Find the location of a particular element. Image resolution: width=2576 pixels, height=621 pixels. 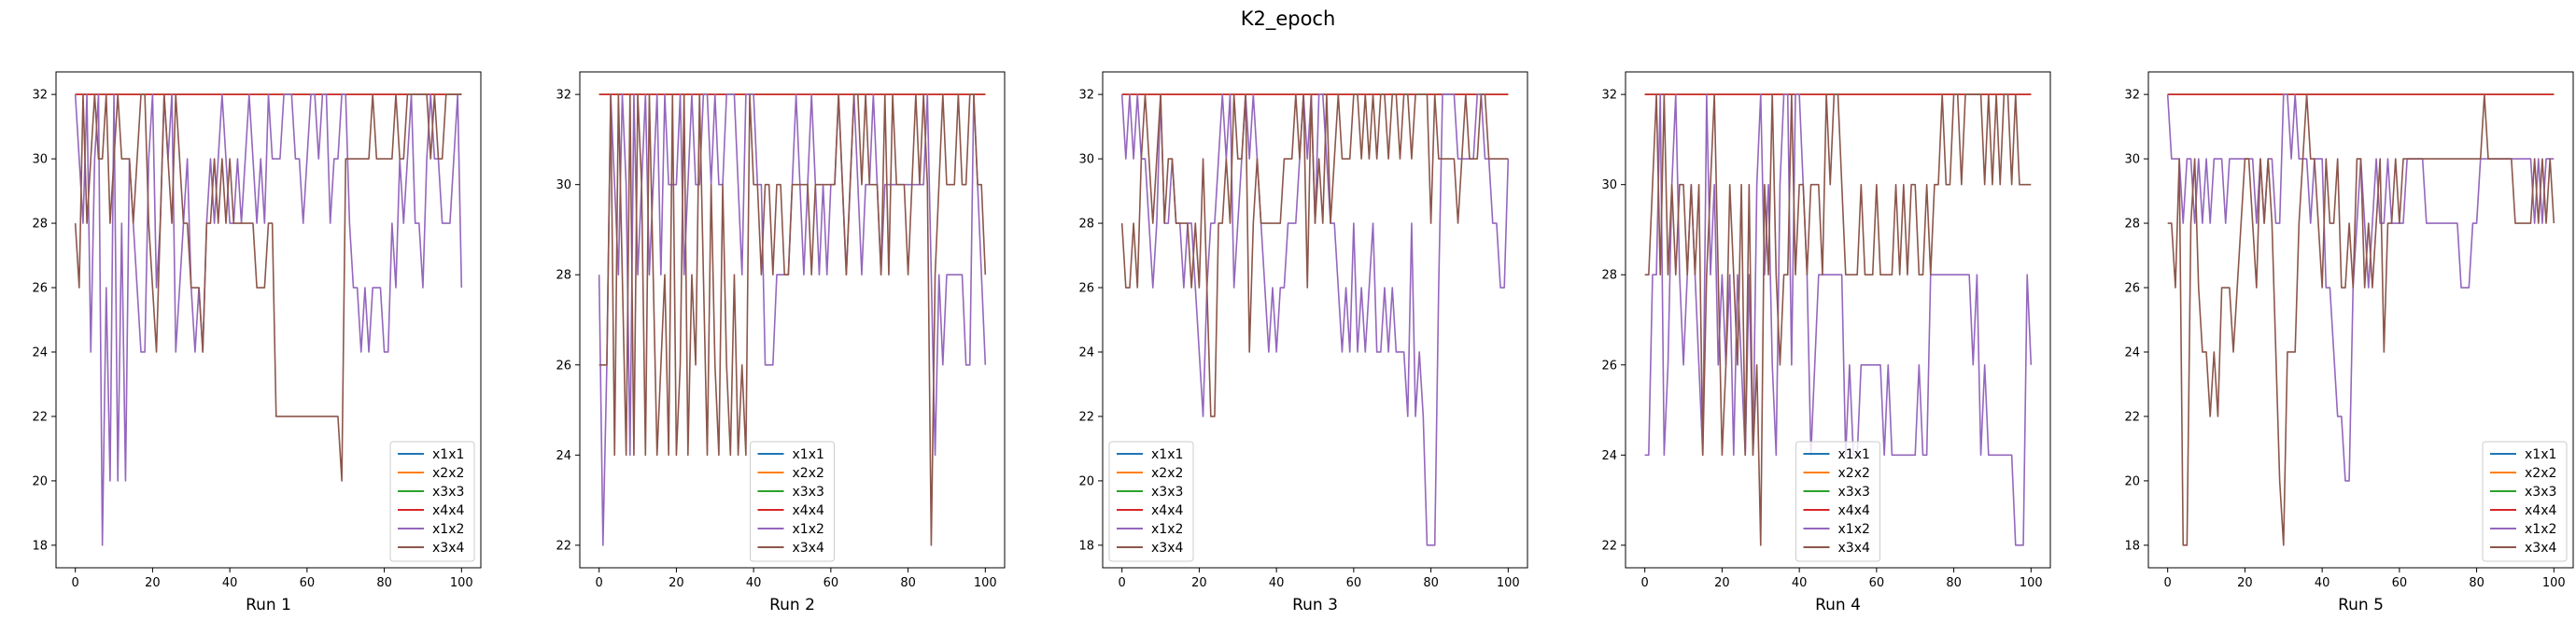

x-axis-label: Run 4 is located at coordinates (1838, 605).